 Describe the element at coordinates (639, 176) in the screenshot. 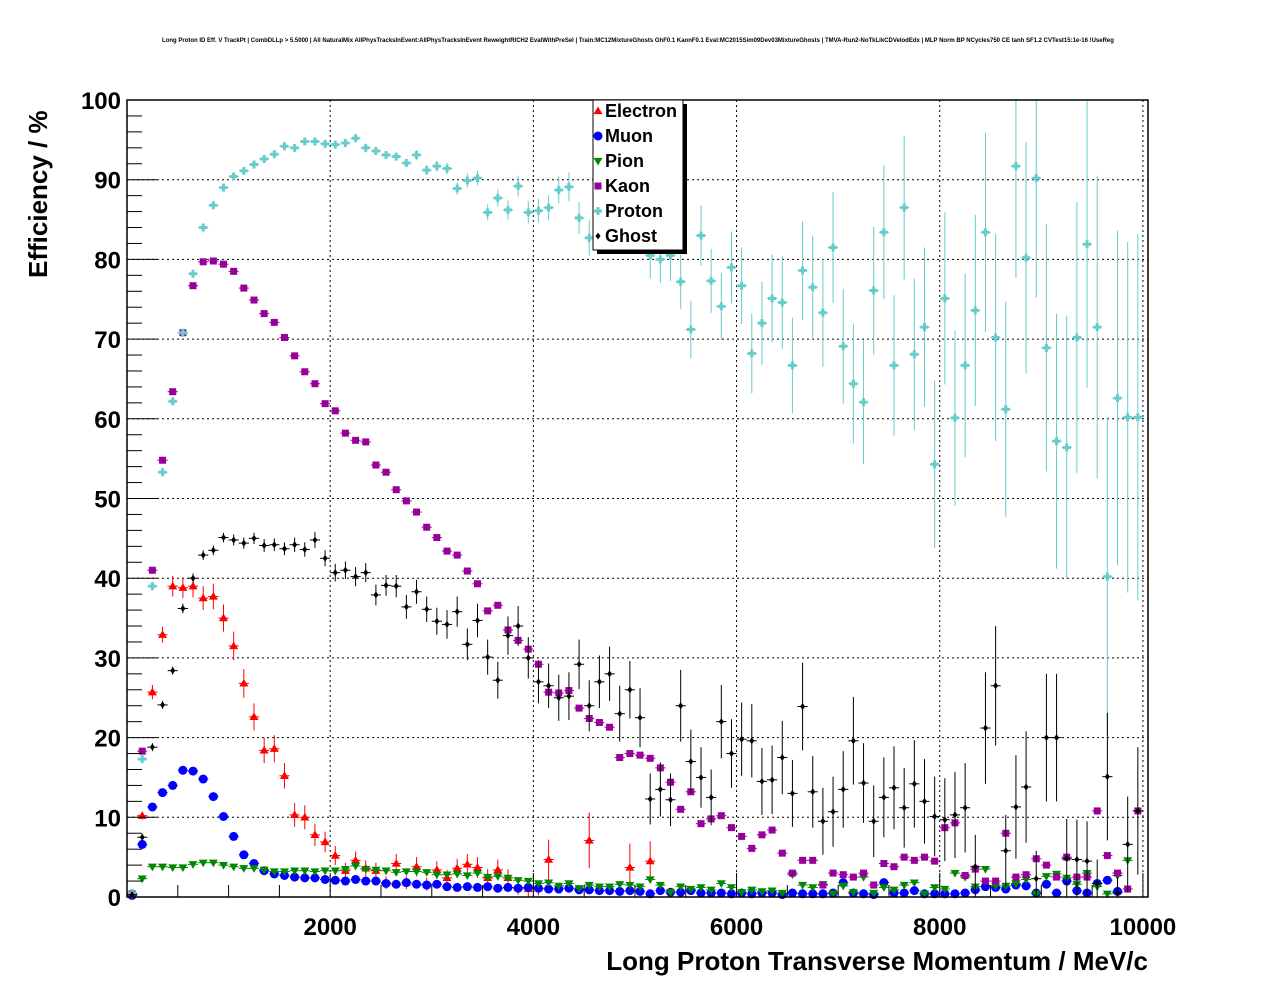

I see `legend: Electron Muon Pion Kaon Proton Ghost` at that location.